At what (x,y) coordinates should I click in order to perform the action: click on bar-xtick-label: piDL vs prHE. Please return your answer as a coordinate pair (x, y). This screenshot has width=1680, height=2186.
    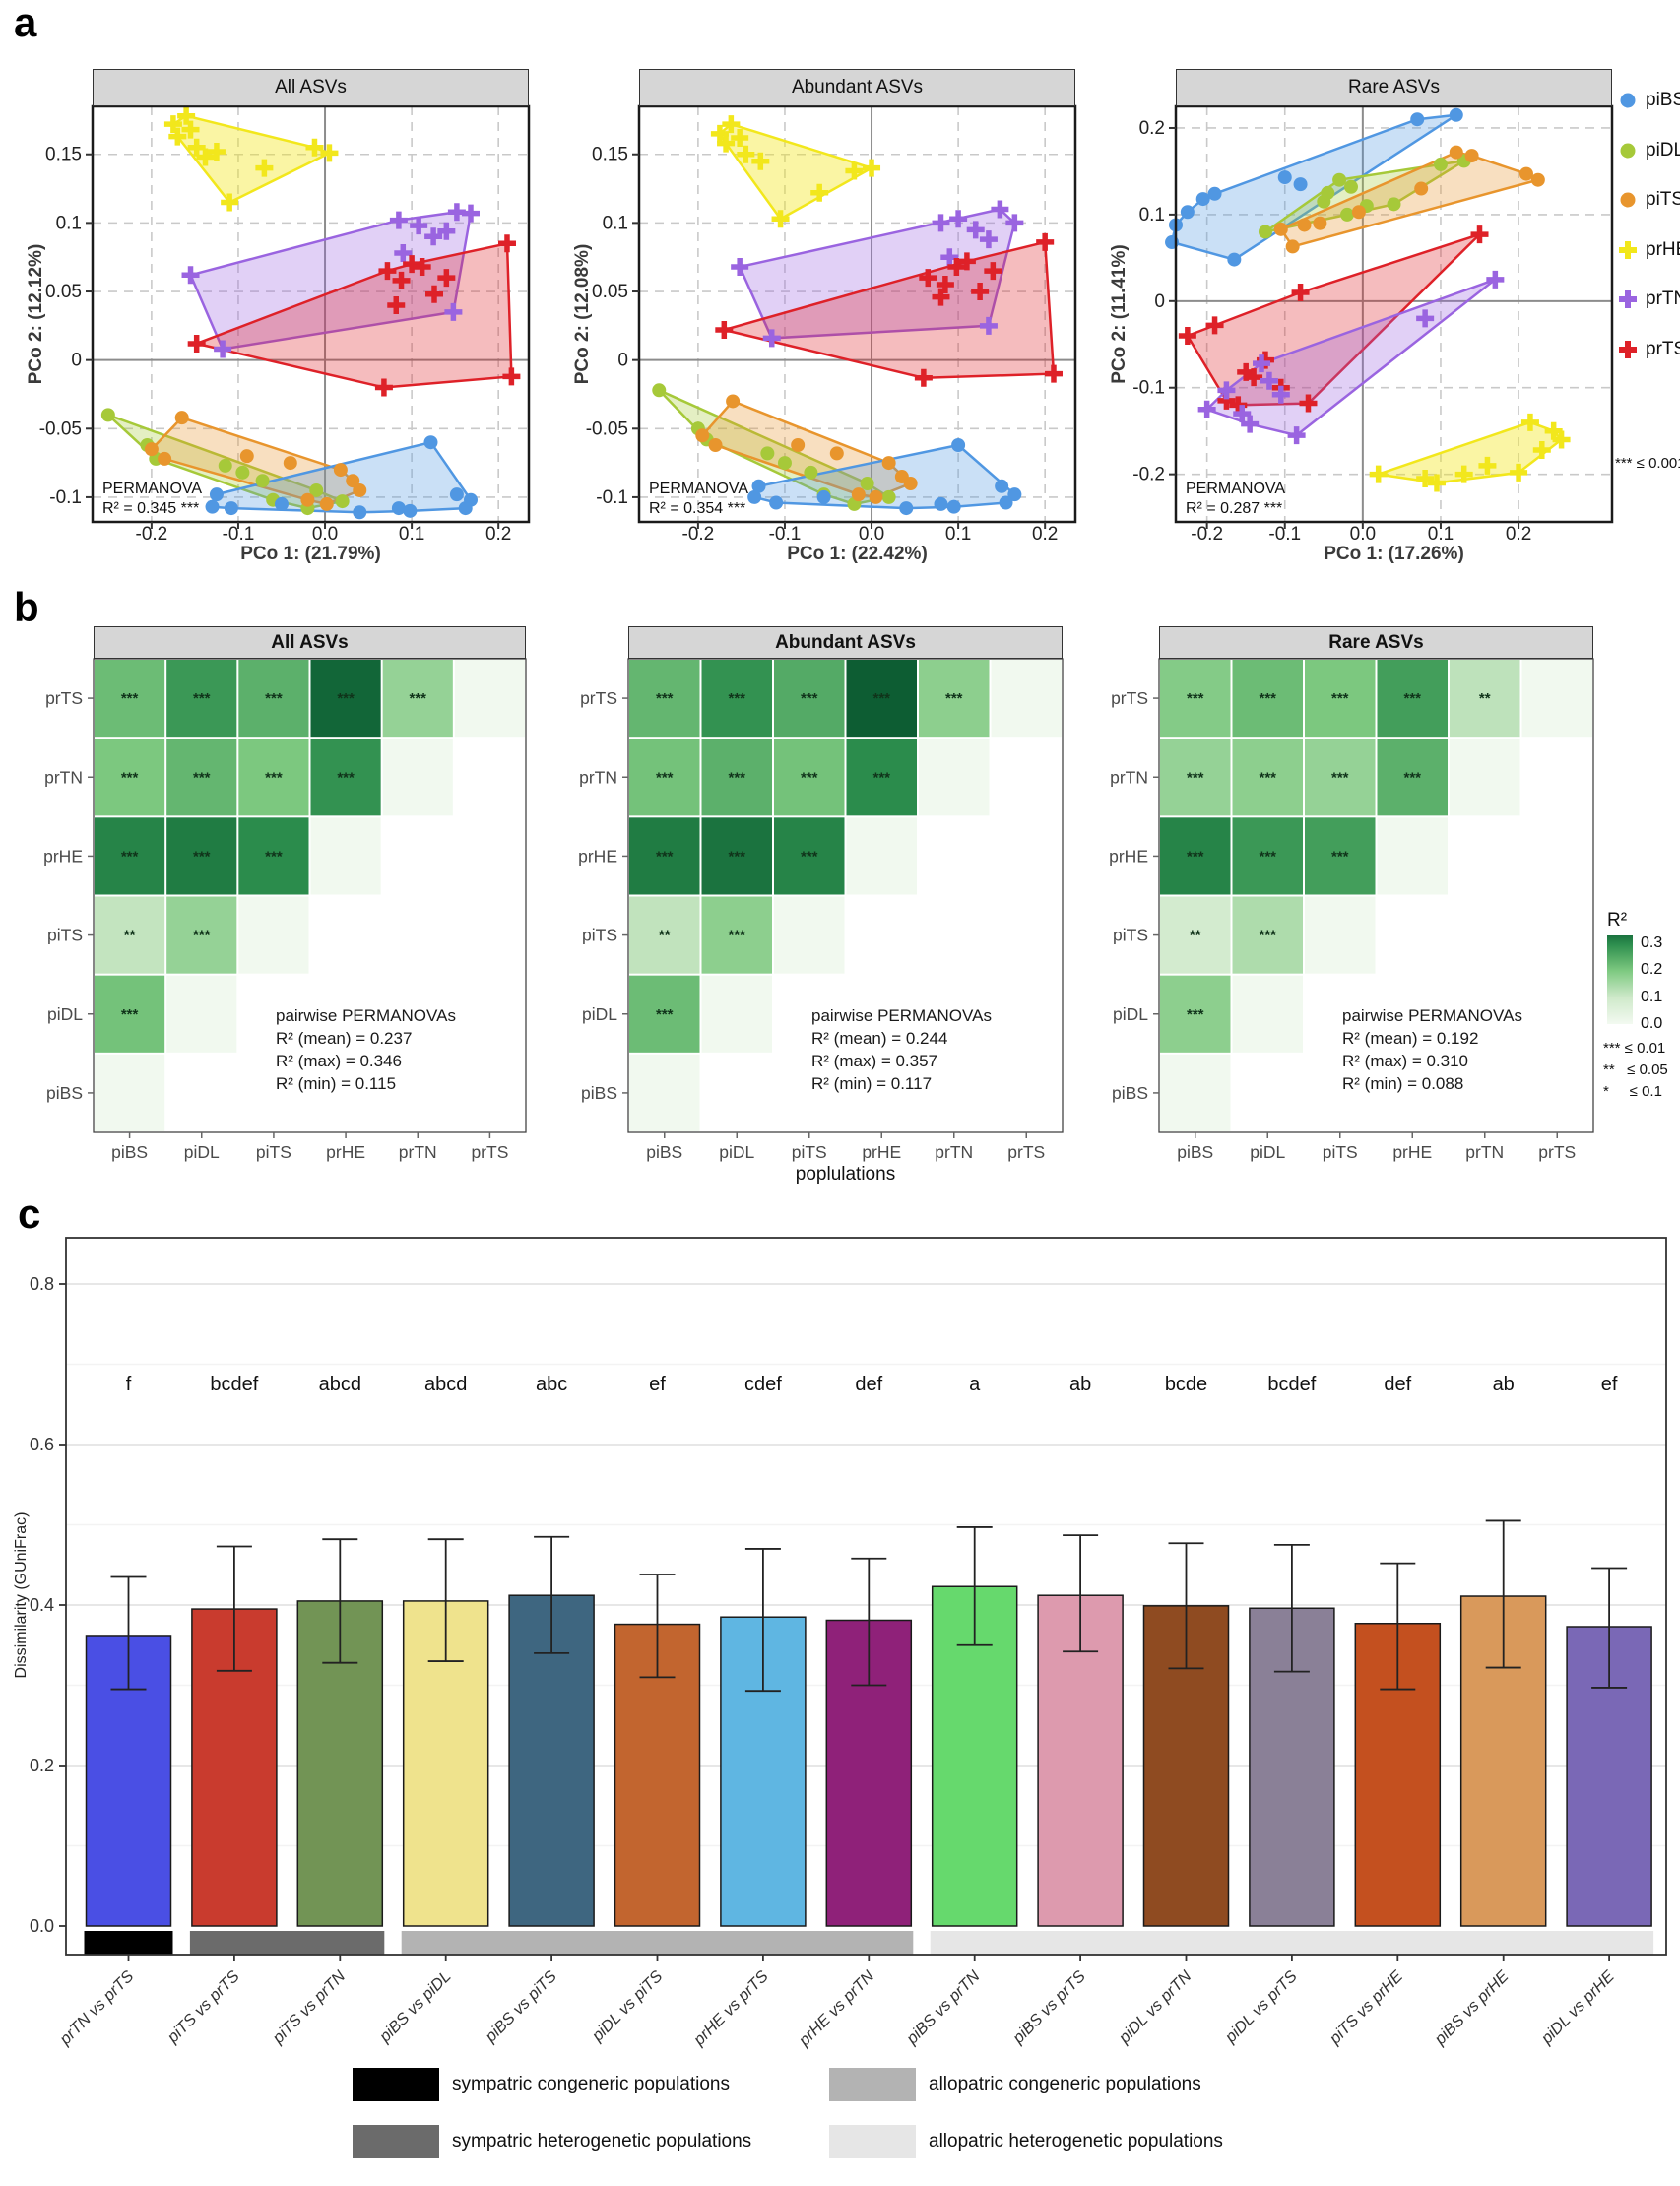
    Looking at the image, I should click on (1578, 2007).